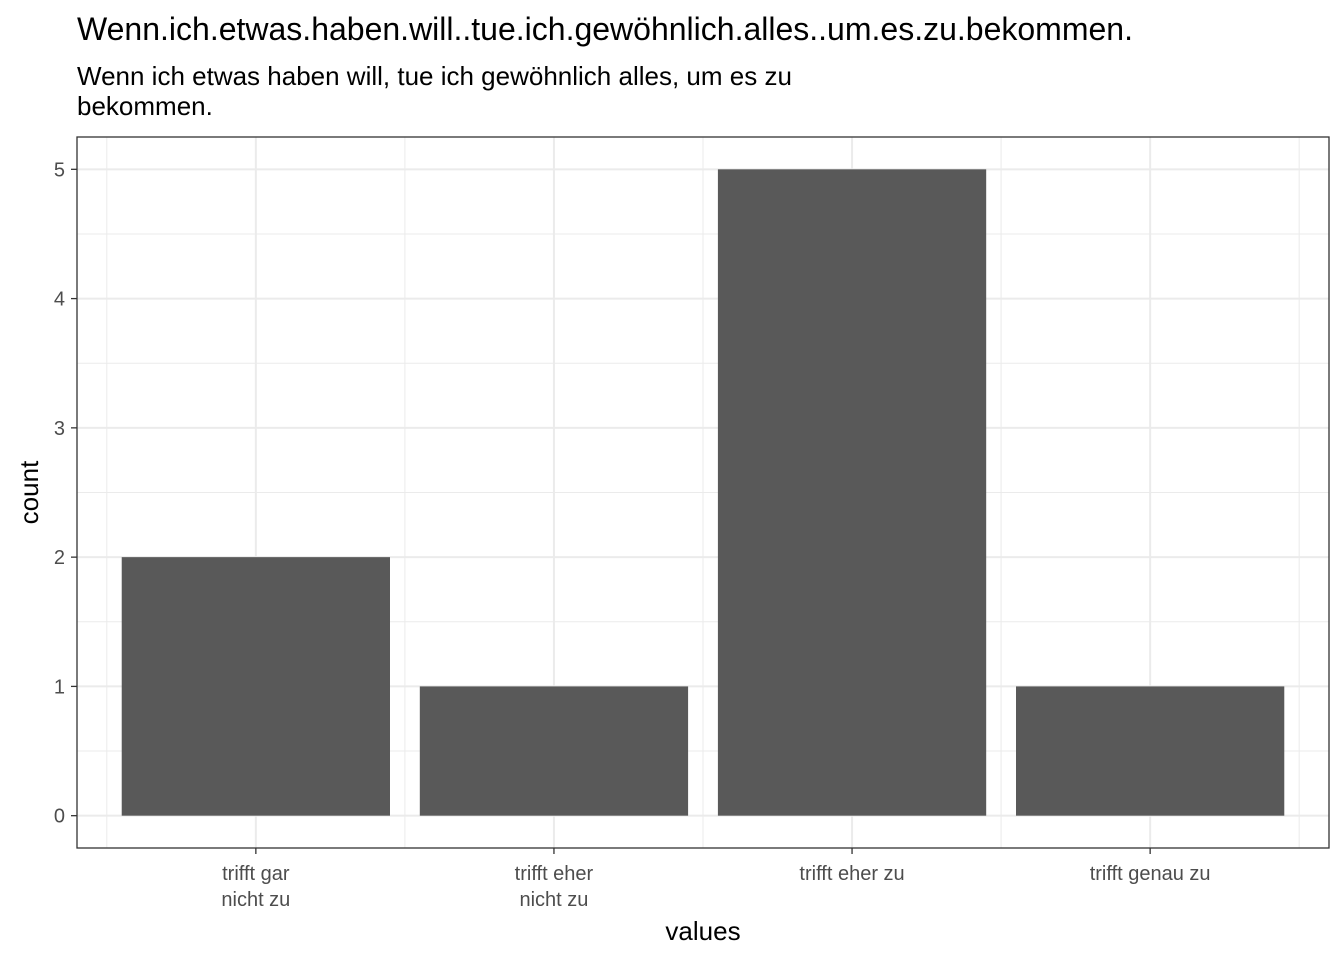  I want to click on y-tick-label: 1, so click(59, 687).